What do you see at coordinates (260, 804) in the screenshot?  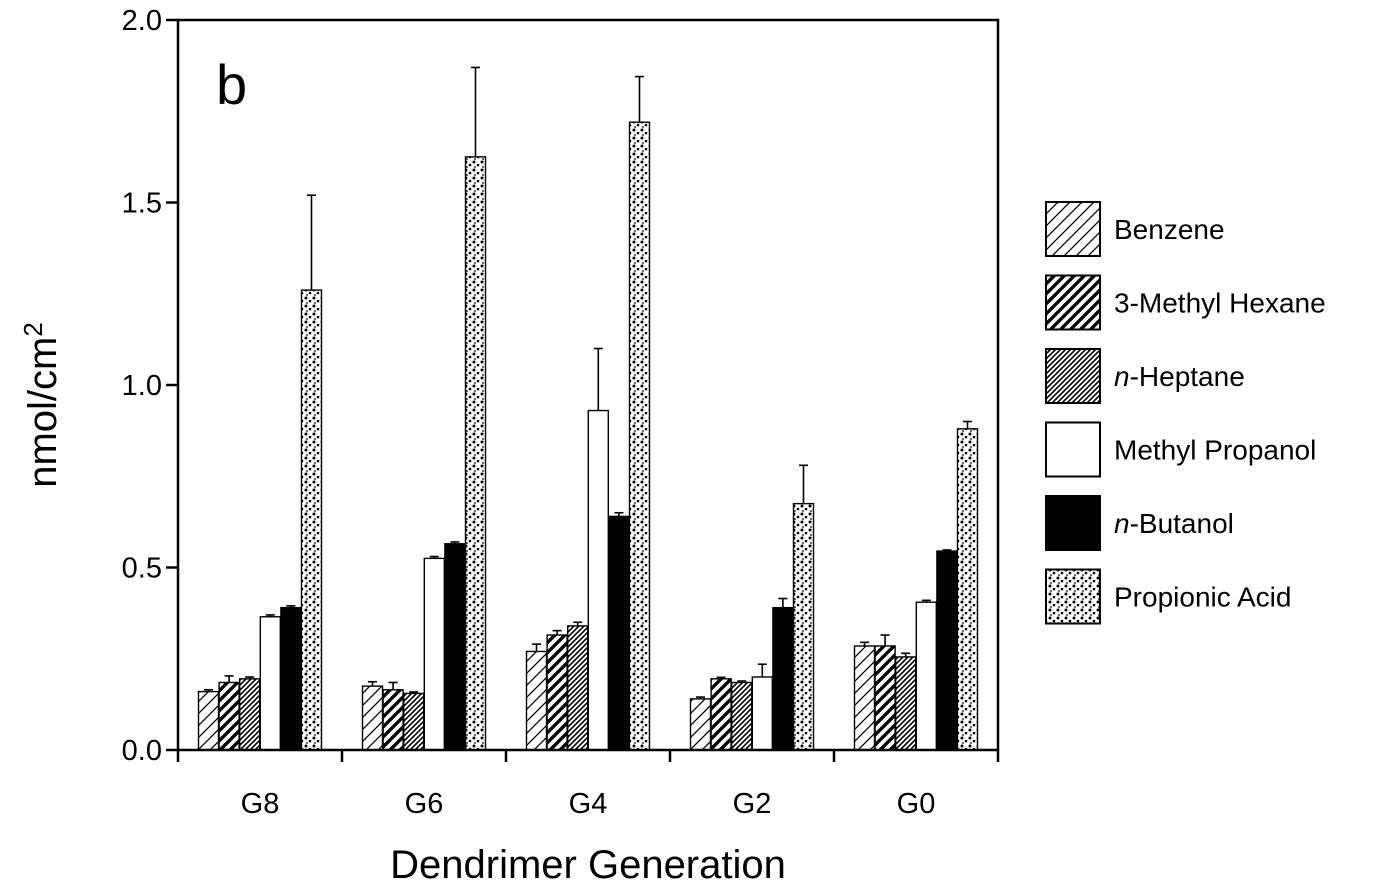 I see `x-tick-label: G8` at bounding box center [260, 804].